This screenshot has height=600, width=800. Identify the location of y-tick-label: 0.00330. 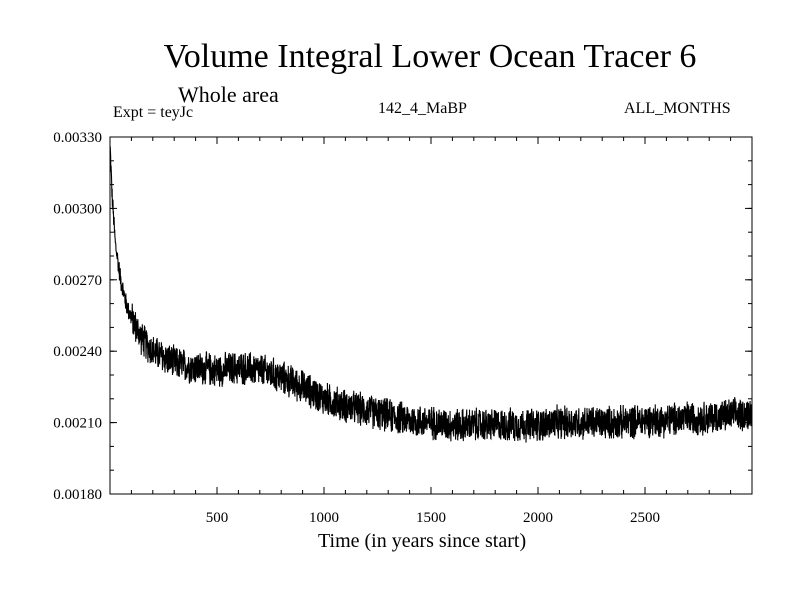
(77, 138).